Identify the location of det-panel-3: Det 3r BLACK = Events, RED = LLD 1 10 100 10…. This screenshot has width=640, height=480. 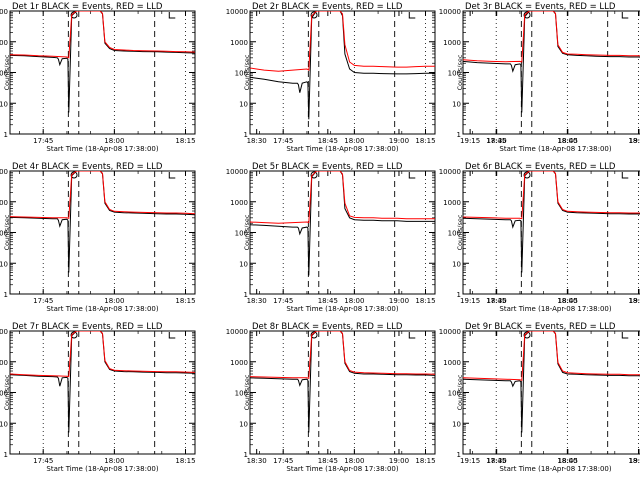
(539, 77).